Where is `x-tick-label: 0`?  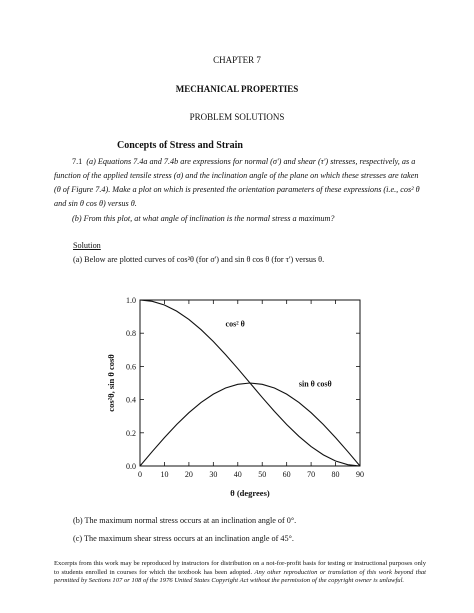 x-tick-label: 0 is located at coordinates (140, 474).